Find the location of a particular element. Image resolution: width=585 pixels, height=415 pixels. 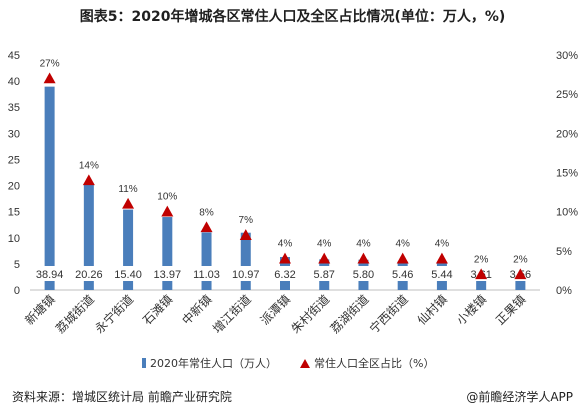

share-value-label: 14% is located at coordinates (89, 165).